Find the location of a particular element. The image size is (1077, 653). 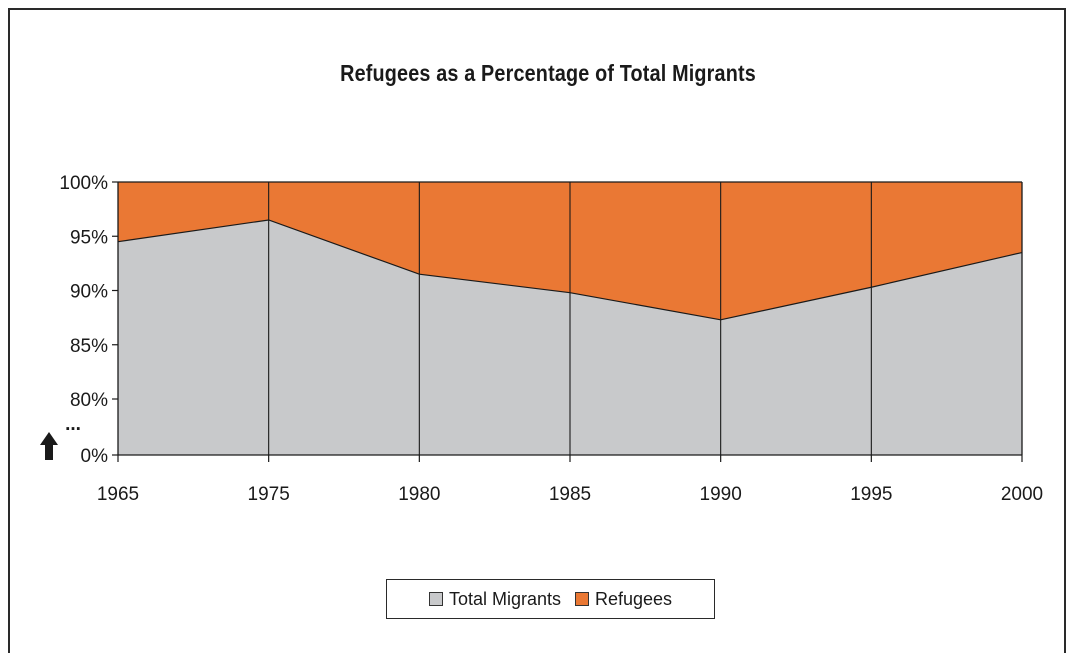

y-tick-label: 95% is located at coordinates (89, 237).